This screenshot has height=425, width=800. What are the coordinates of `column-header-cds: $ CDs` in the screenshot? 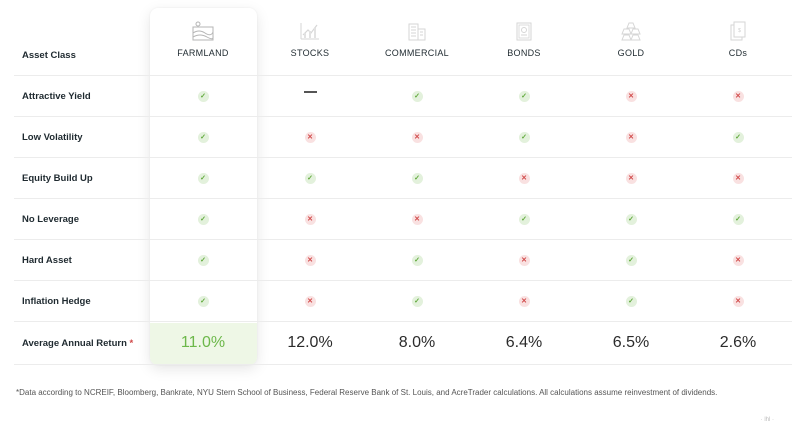 It's located at (738, 39).